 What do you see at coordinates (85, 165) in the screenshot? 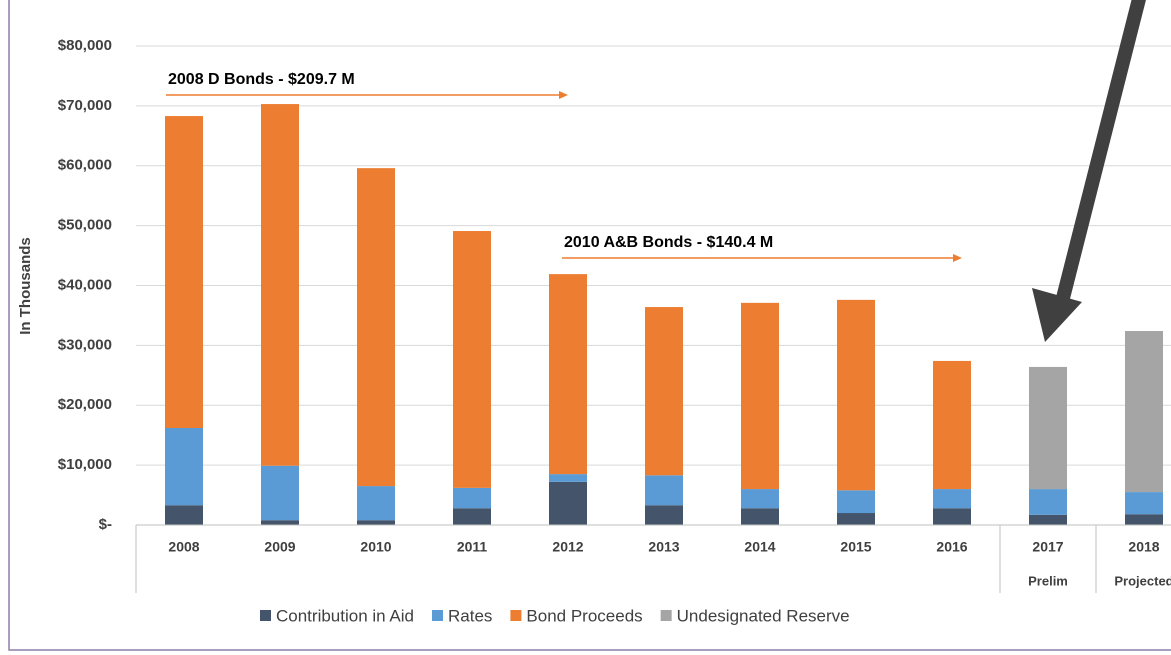
I see `y-tick-label: $60,000` at bounding box center [85, 165].